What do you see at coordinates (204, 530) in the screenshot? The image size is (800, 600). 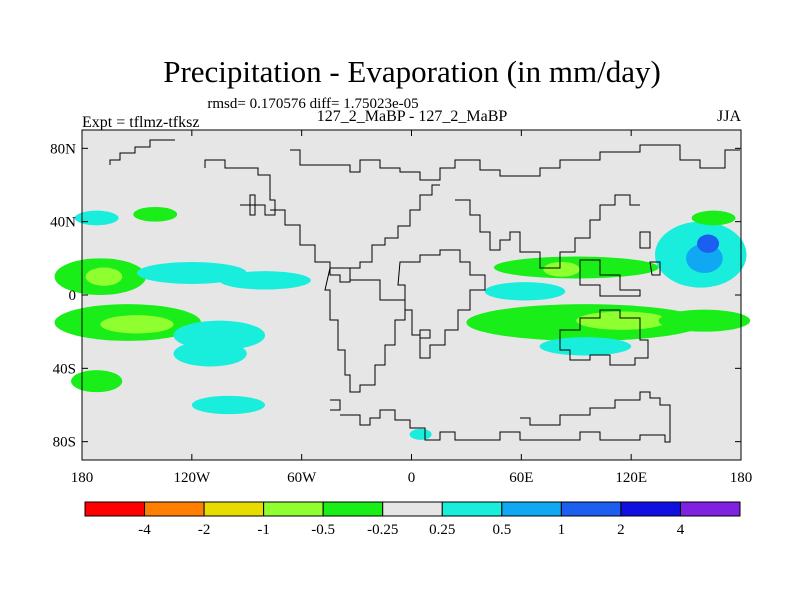 I see `colorbar-label: -2` at bounding box center [204, 530].